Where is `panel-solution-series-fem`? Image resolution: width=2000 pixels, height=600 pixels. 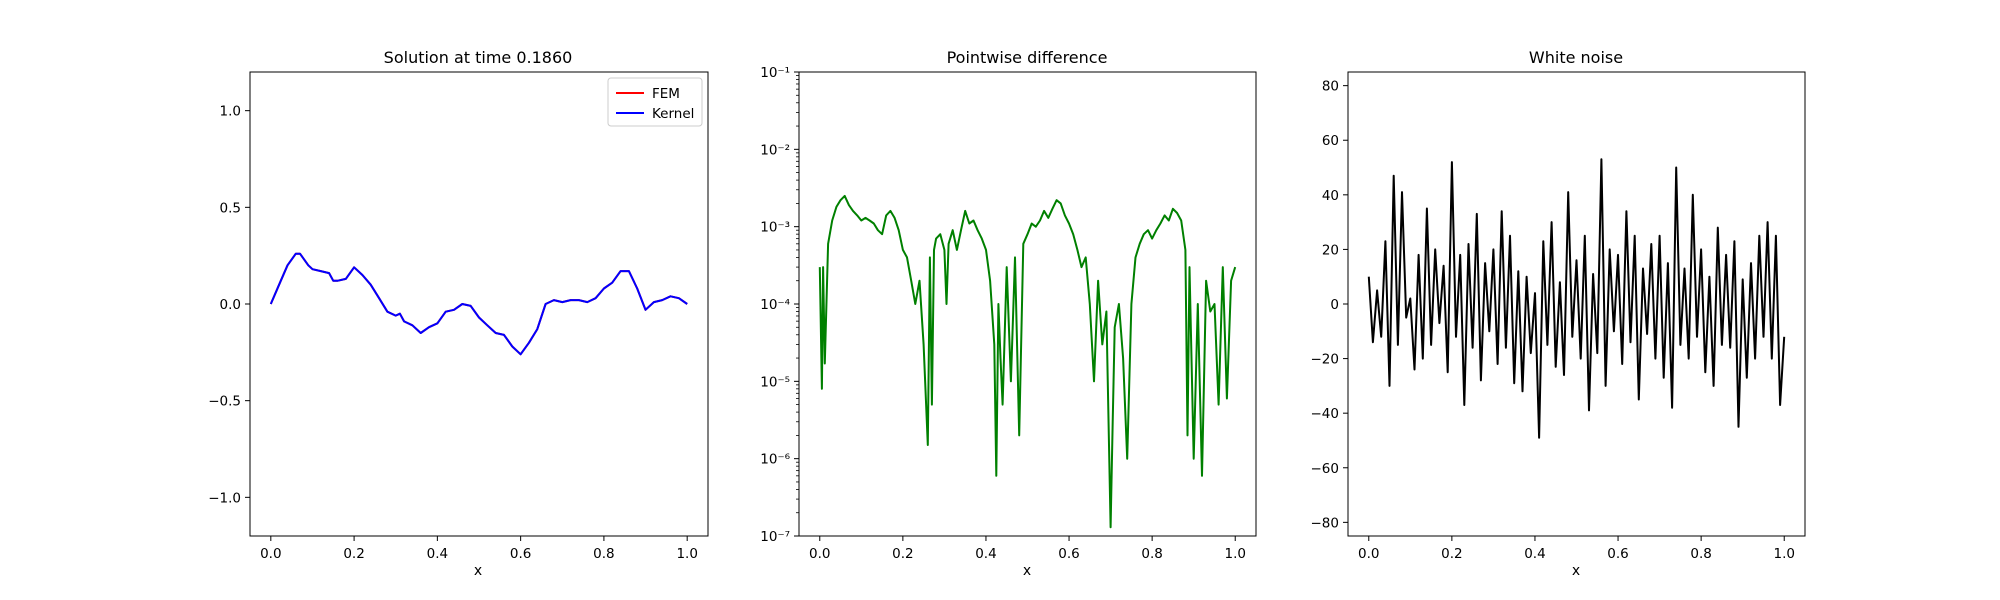 panel-solution-series-fem is located at coordinates (478, 304).